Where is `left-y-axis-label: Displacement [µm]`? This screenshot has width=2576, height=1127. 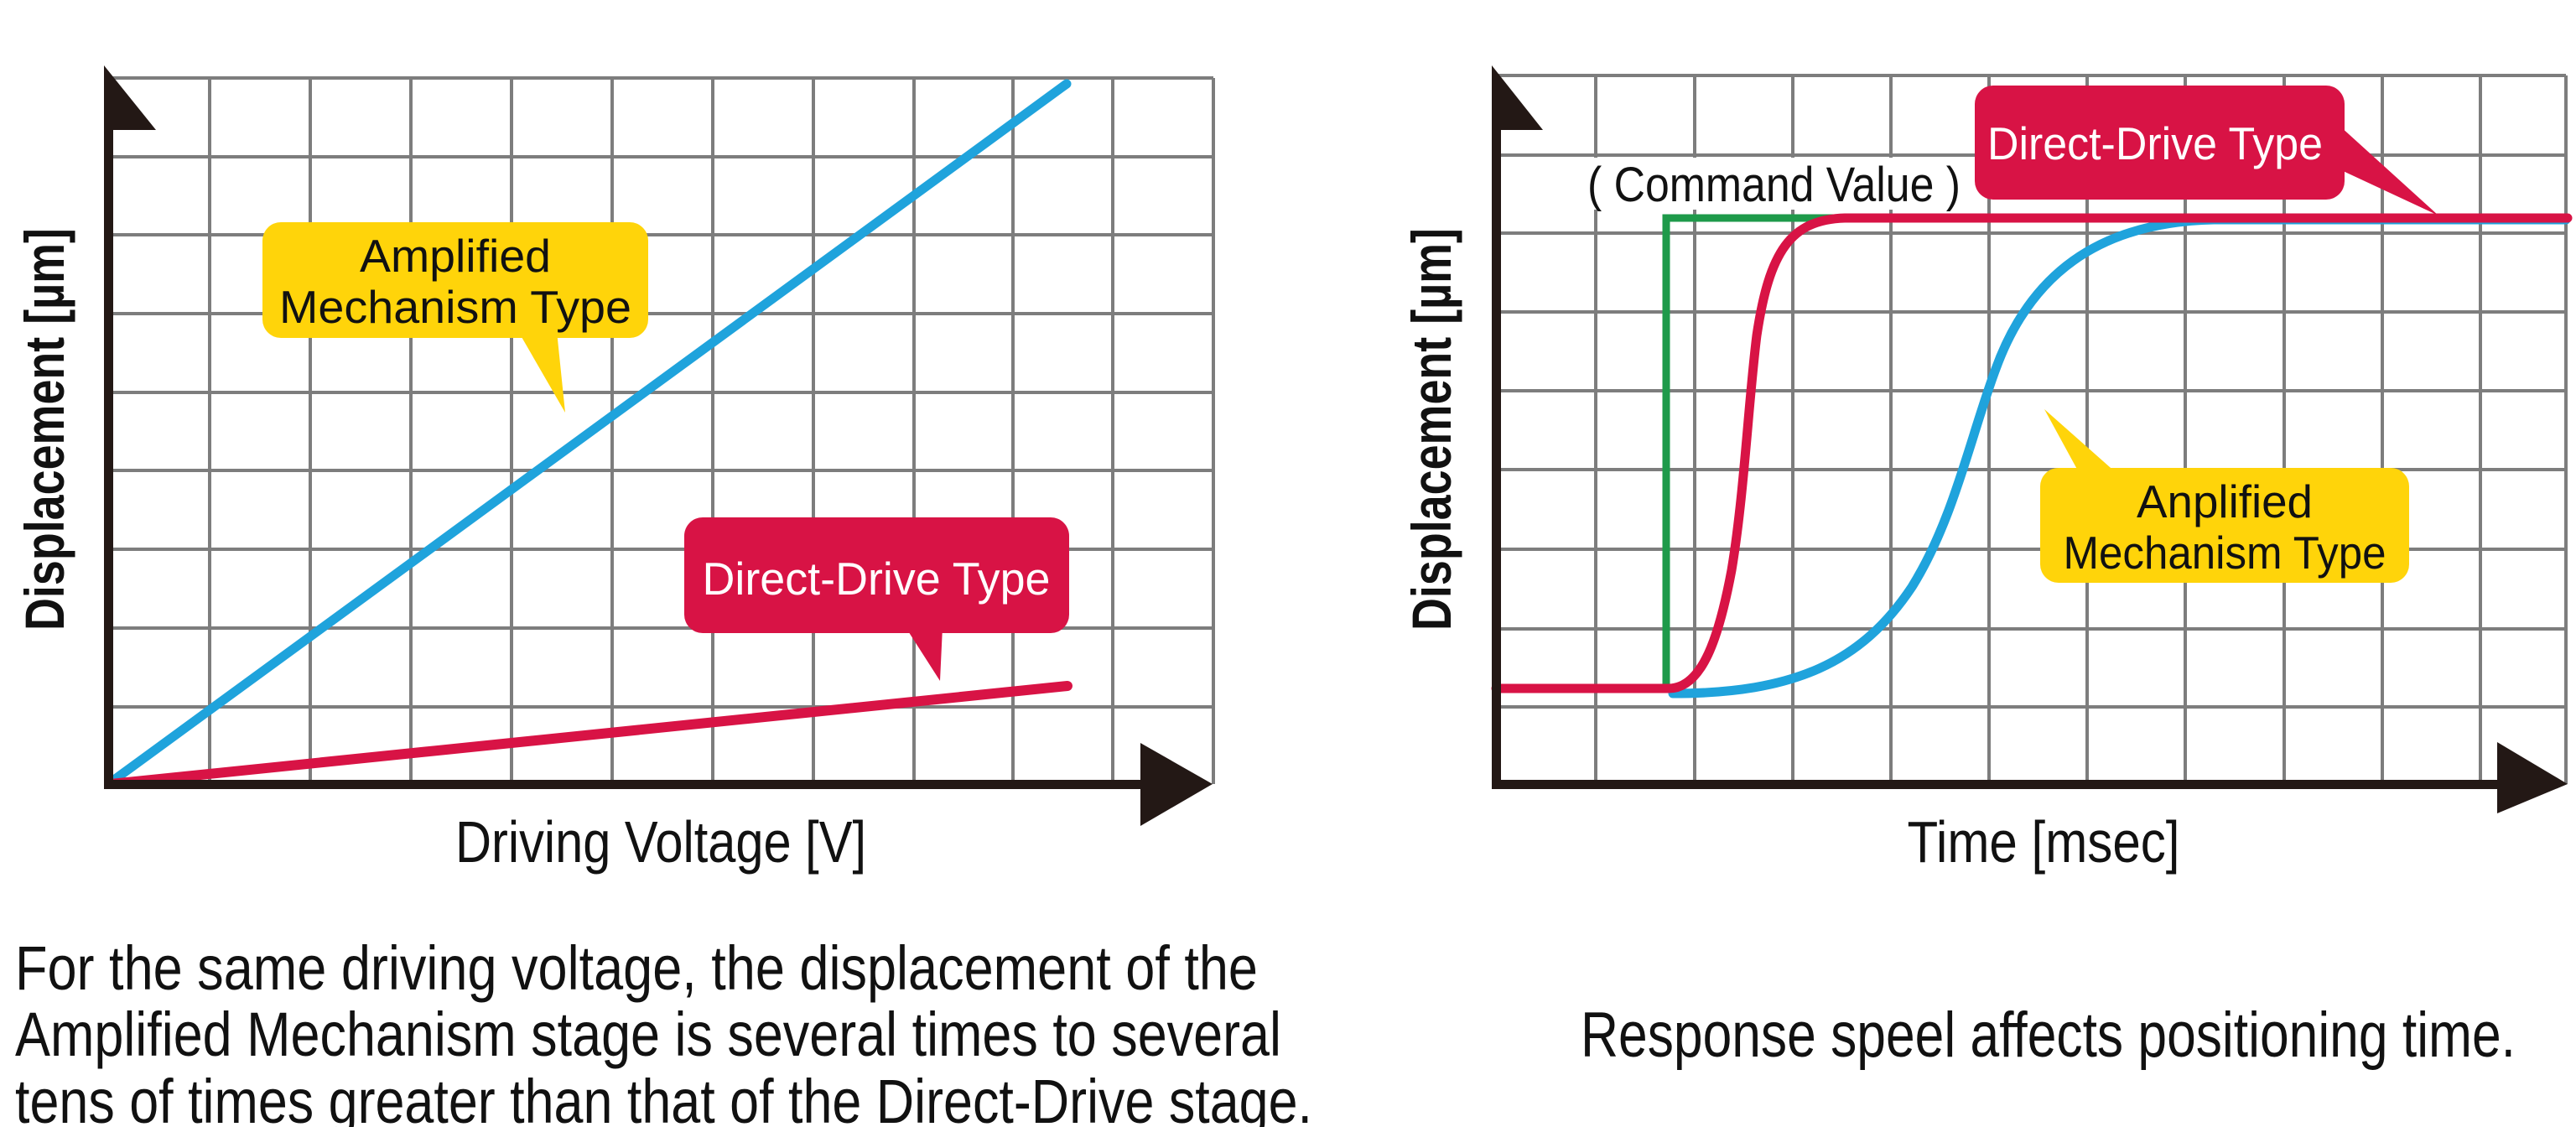
left-y-axis-label: Displacement [µm] is located at coordinates (44, 429).